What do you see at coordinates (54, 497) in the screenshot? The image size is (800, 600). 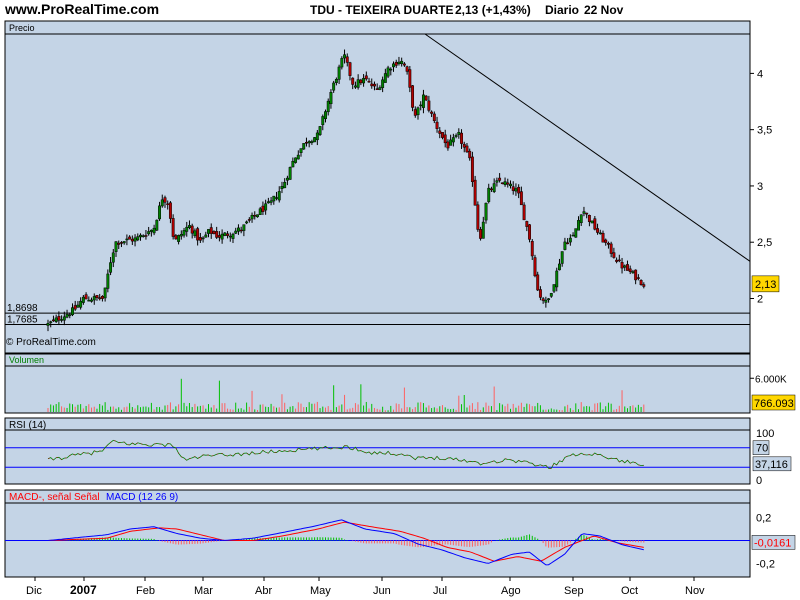 I see `macd-signal-title: MACD-, señal Señal` at bounding box center [54, 497].